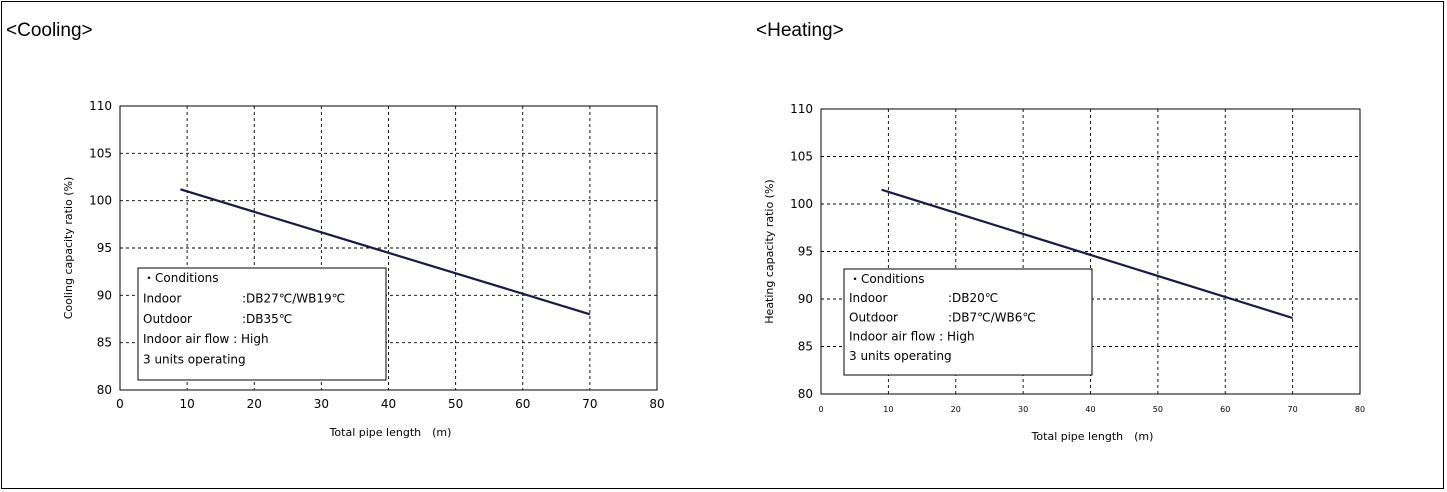  What do you see at coordinates (267, 319) in the screenshot?
I see `conditions-outdoor-value: :DB35℃` at bounding box center [267, 319].